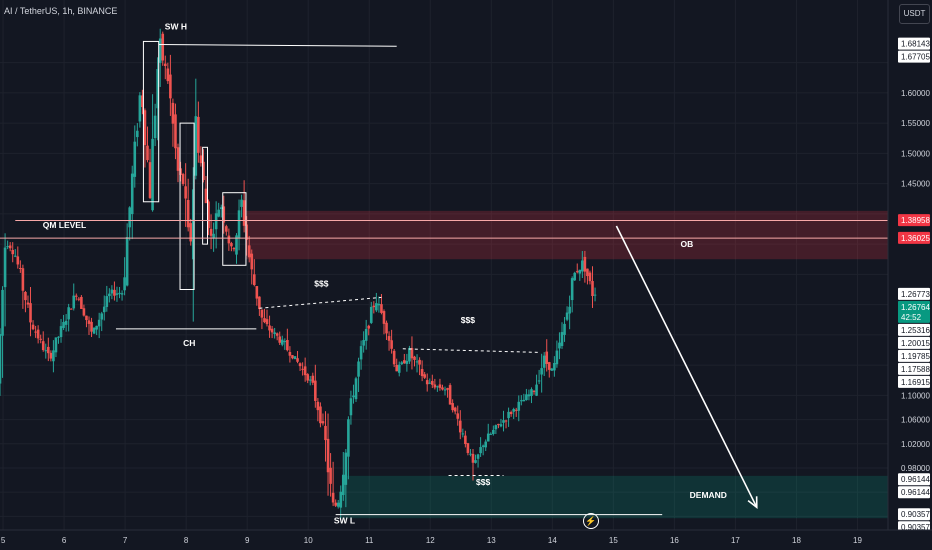 This screenshot has height=550, width=932. What do you see at coordinates (466, 540) in the screenshot?
I see `time-scale-bg` at bounding box center [466, 540].